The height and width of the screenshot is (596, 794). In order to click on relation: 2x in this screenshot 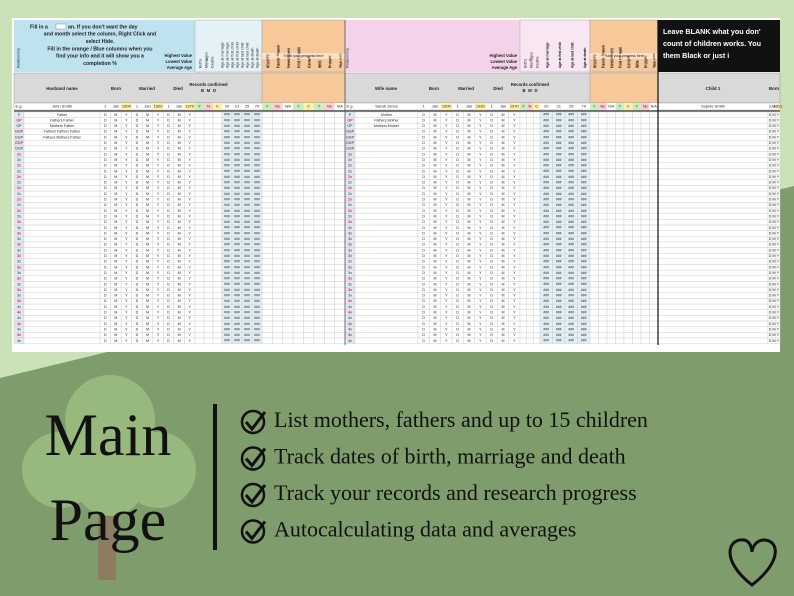, I will do `click(19, 166)`.